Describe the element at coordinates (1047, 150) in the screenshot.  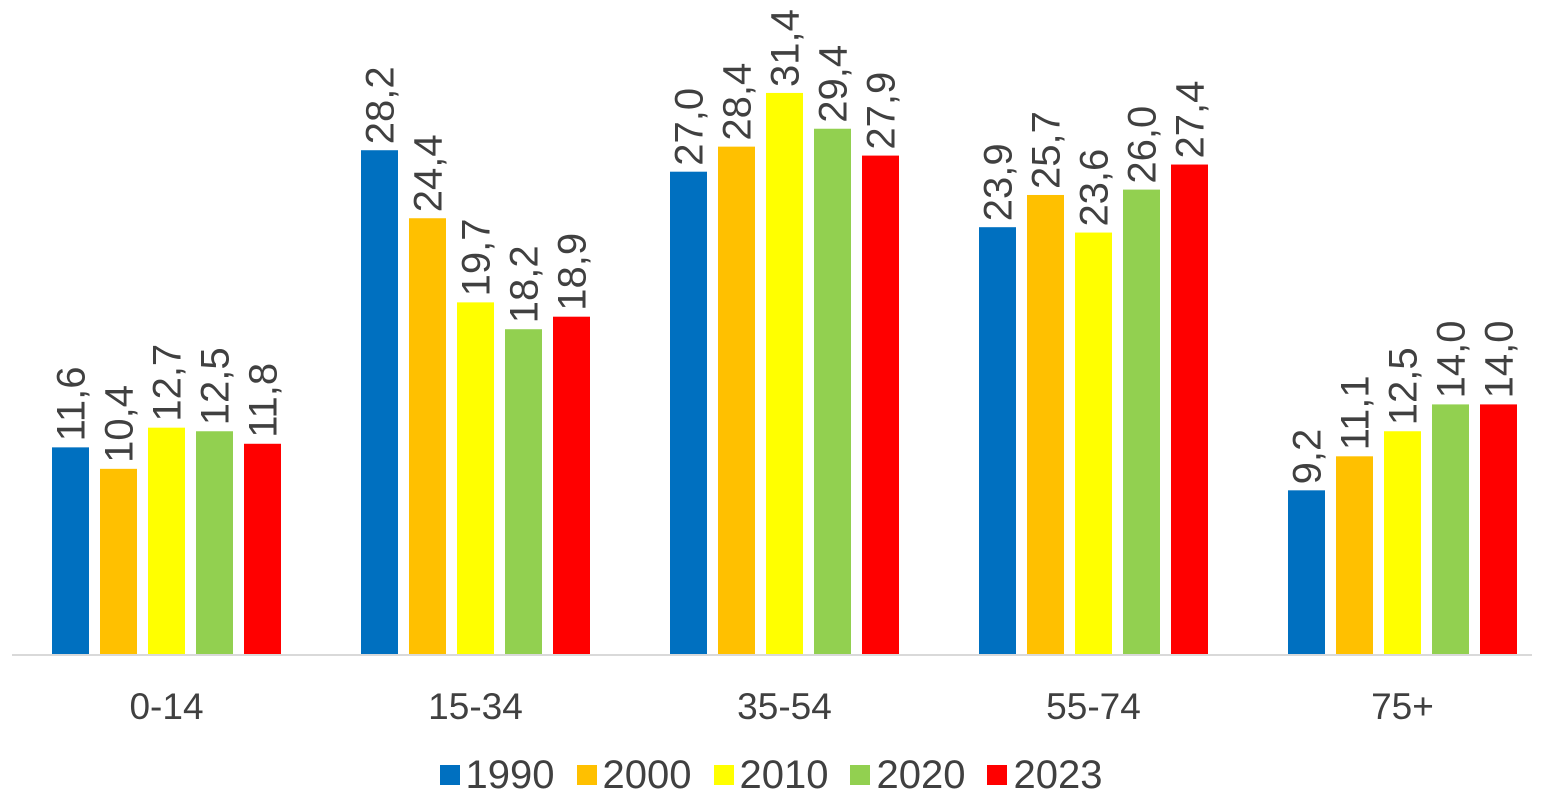
I see `value-label-2000-55-74: 25,7` at that location.